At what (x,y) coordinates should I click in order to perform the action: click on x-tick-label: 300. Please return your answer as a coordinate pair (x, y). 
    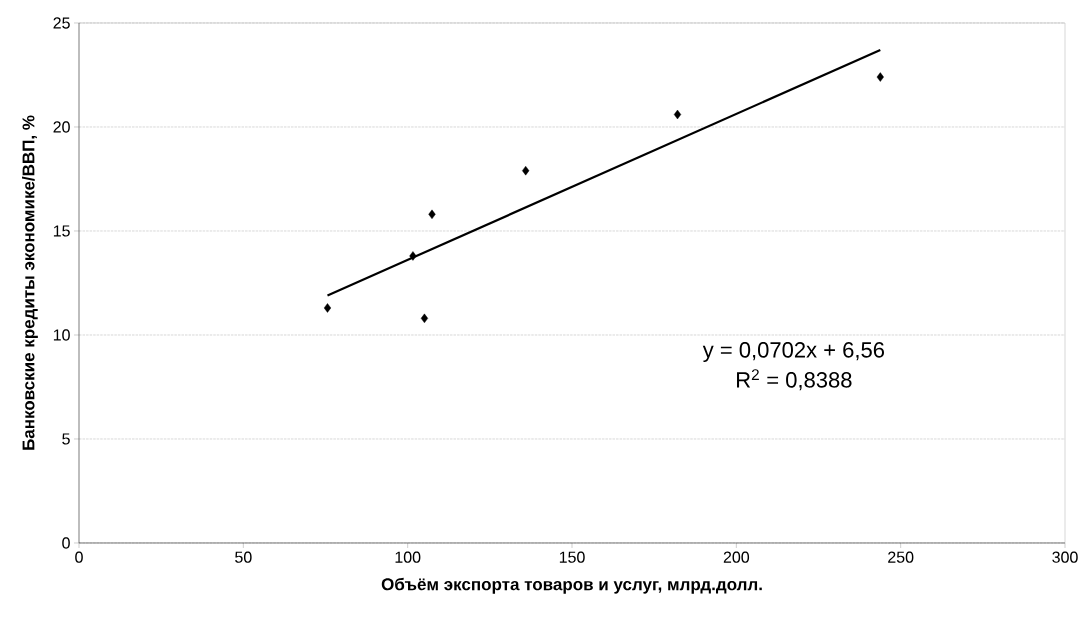
    Looking at the image, I should click on (1065, 557).